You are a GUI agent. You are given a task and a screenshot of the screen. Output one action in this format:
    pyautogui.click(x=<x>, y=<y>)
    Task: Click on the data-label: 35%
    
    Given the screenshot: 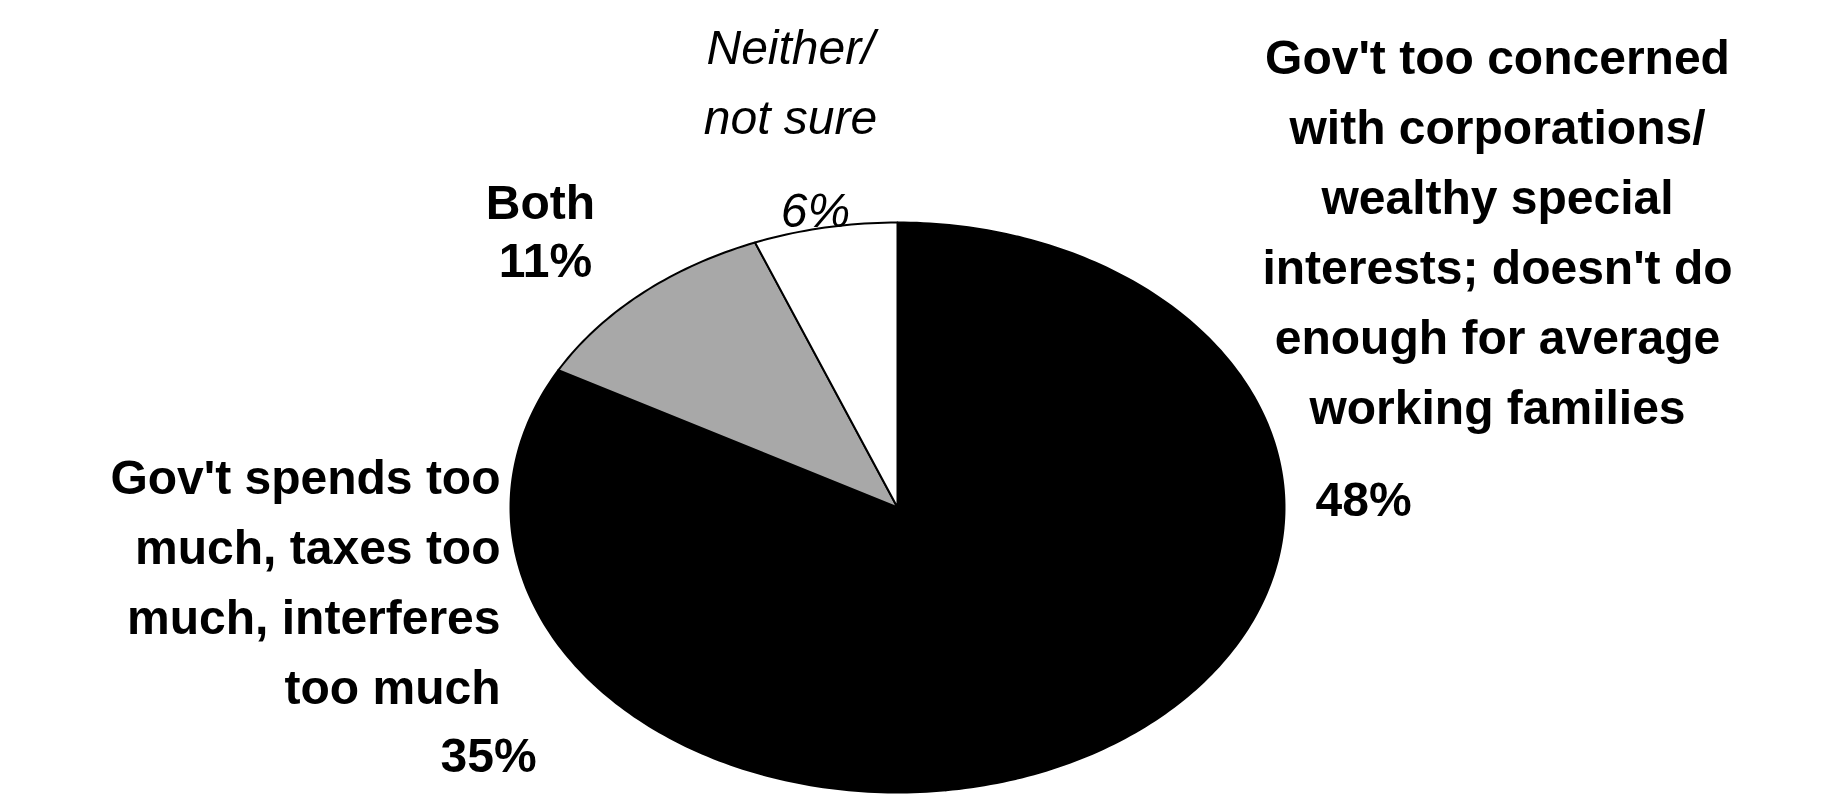 What is the action you would take?
    pyautogui.click(x=488, y=755)
    